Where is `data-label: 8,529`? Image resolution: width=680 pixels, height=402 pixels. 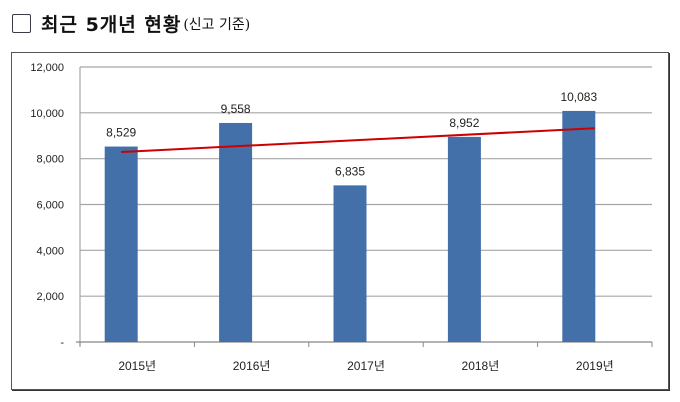
data-label: 8,529 is located at coordinates (121, 133).